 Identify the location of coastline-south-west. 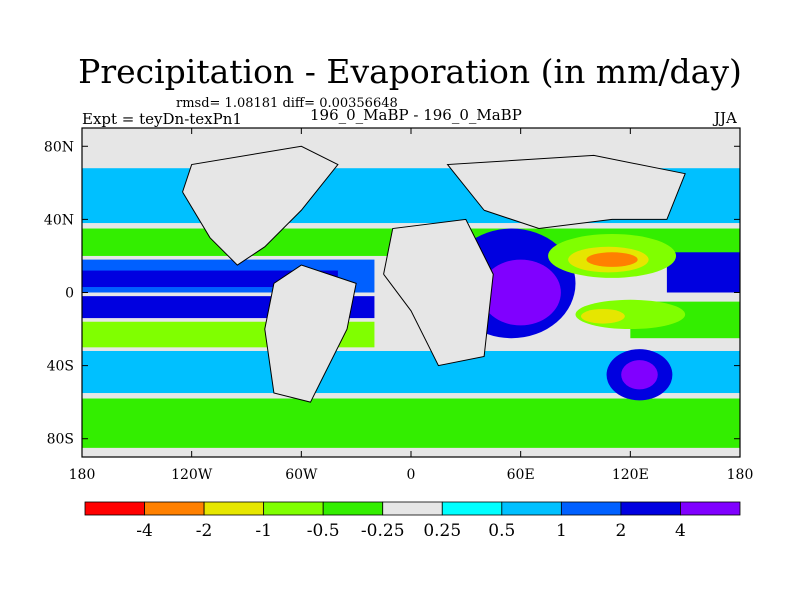
(310, 333).